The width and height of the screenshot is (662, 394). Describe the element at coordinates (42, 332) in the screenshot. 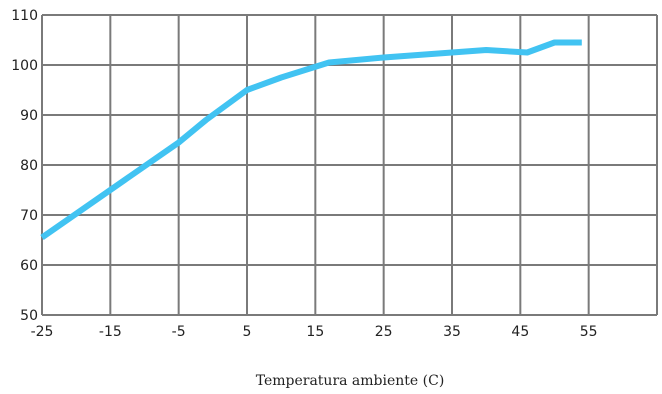

I see `x-tick-label: -25` at that location.